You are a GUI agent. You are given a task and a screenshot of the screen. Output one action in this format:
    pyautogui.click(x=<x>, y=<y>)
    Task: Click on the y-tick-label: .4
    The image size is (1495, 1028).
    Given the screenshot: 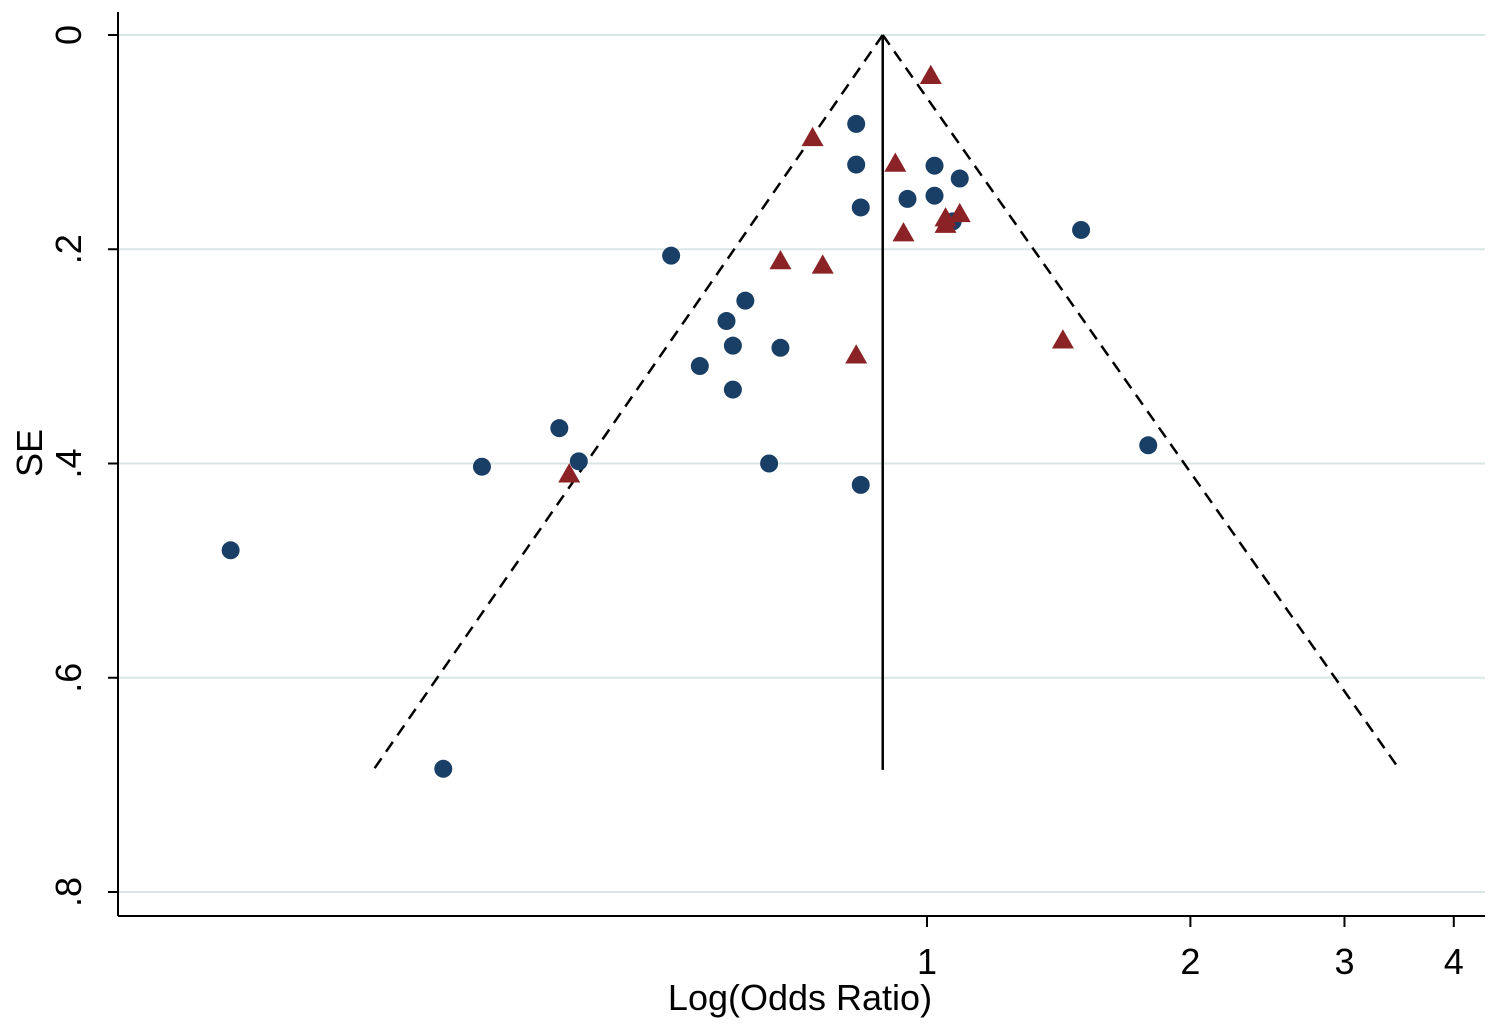 What is the action you would take?
    pyautogui.click(x=68, y=463)
    